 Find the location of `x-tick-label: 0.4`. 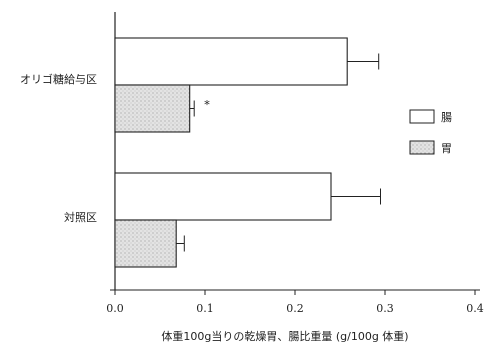

x-tick-label: 0.4 is located at coordinates (475, 308).